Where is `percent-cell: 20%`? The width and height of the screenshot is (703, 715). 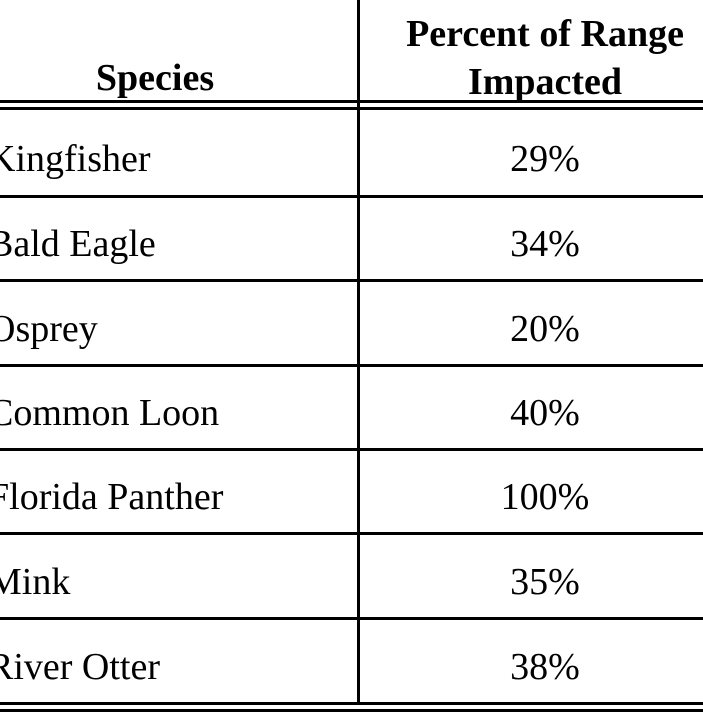 percent-cell: 20% is located at coordinates (545, 328).